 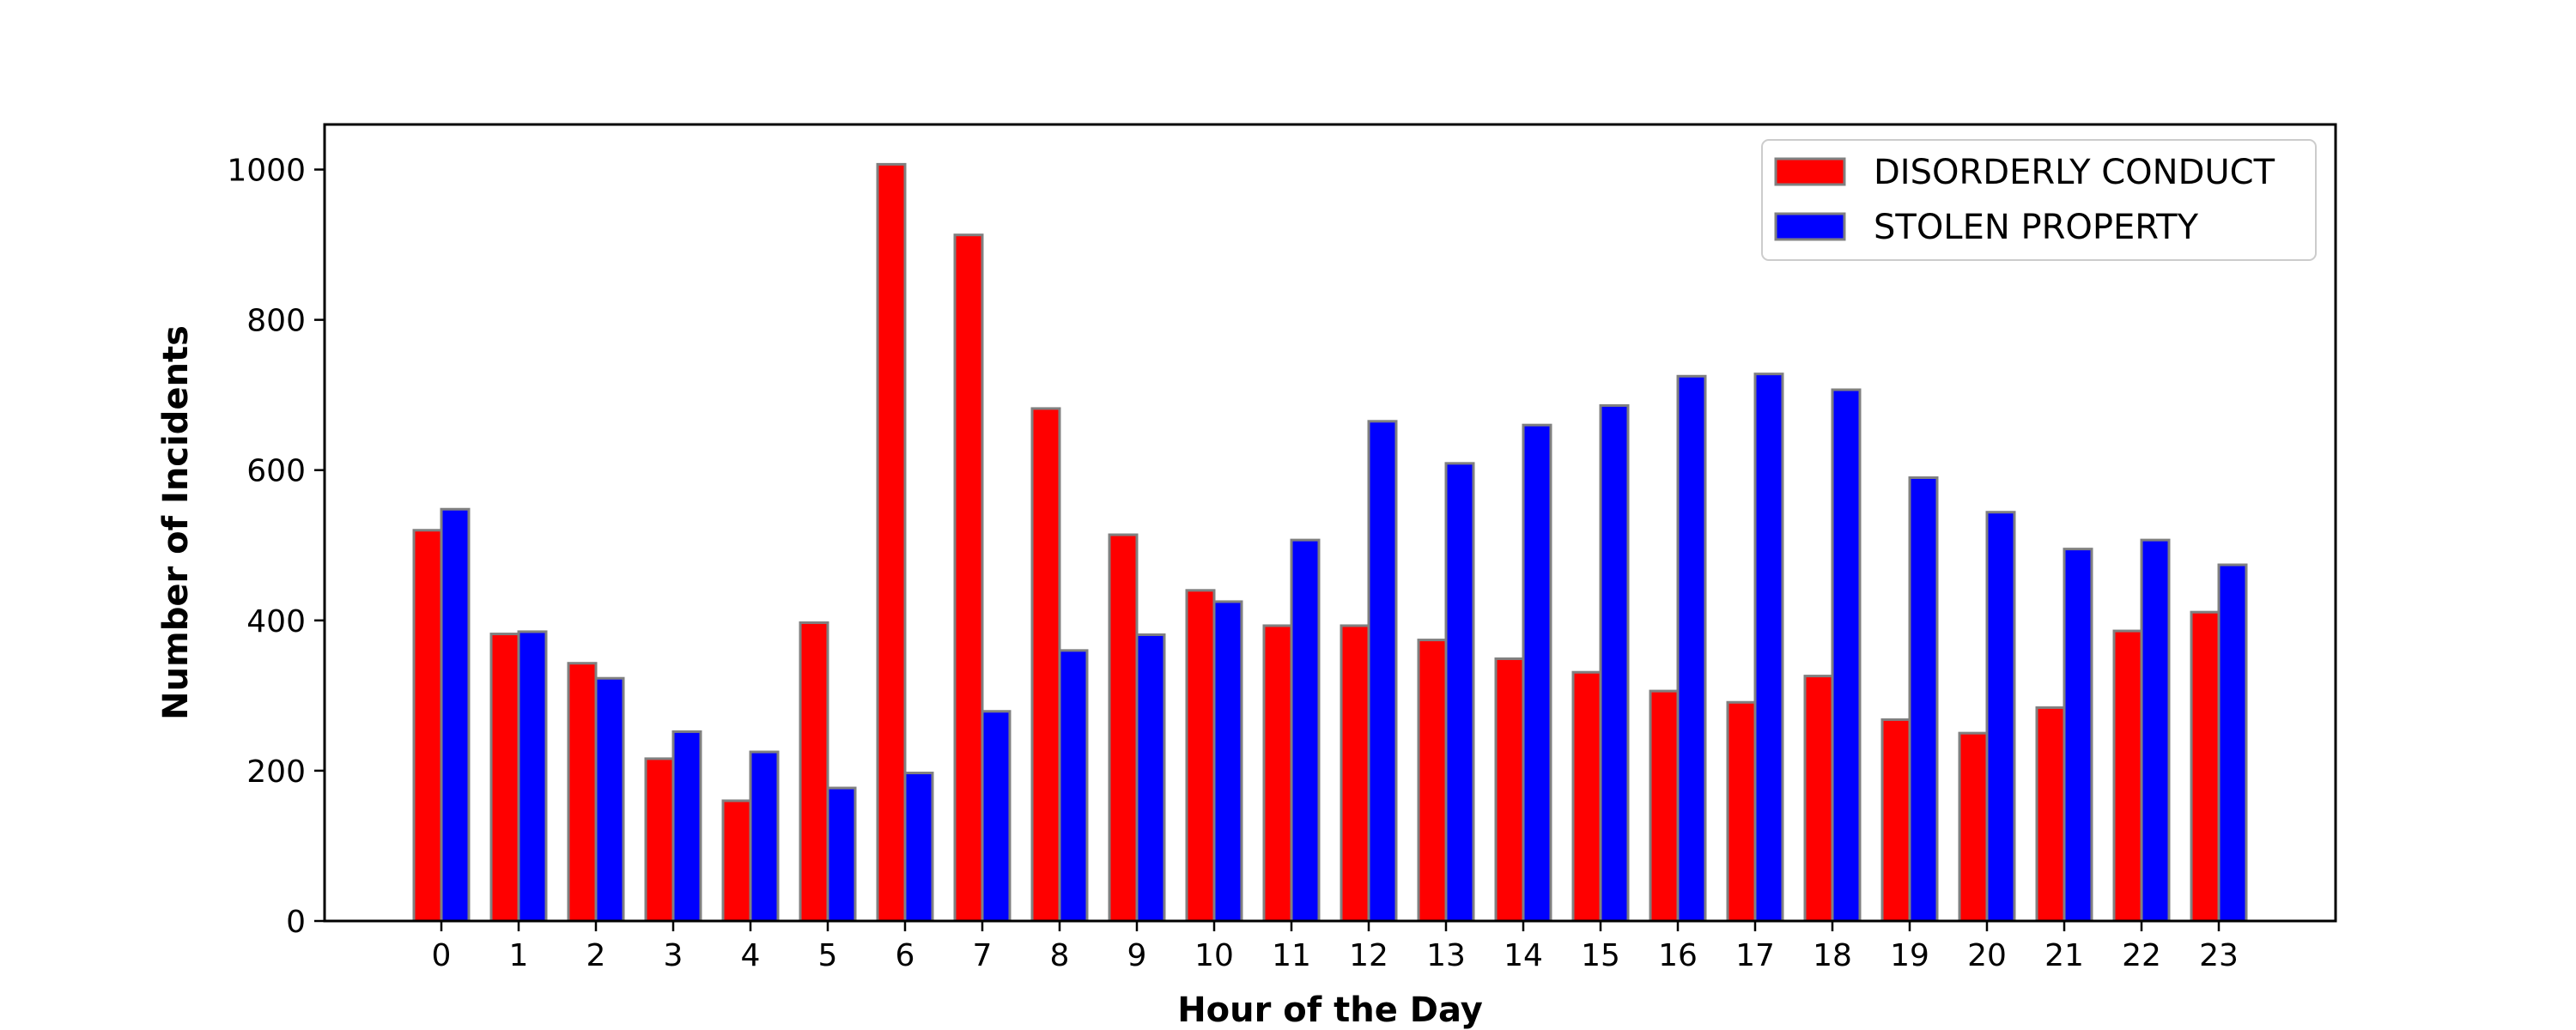 I want to click on y-tick-label: 800, so click(x=276, y=321).